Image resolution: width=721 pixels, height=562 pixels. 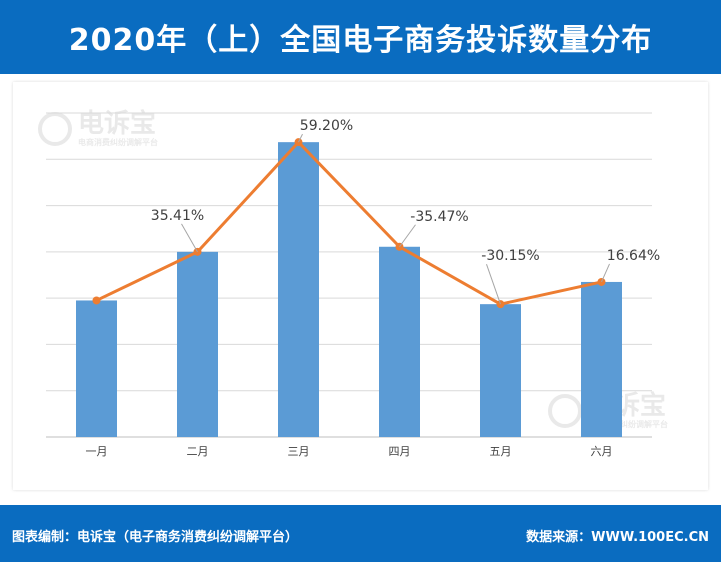 What do you see at coordinates (177, 216) in the screenshot?
I see `data-label: 35.41%` at bounding box center [177, 216].